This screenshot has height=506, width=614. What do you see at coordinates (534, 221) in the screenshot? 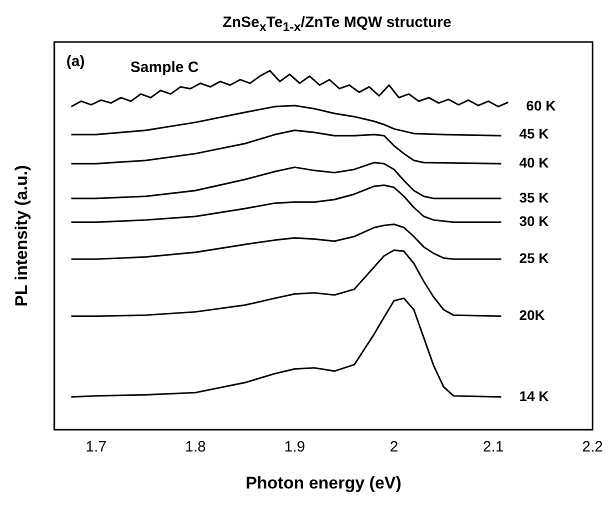
I see `series-label: 30 K` at bounding box center [534, 221].